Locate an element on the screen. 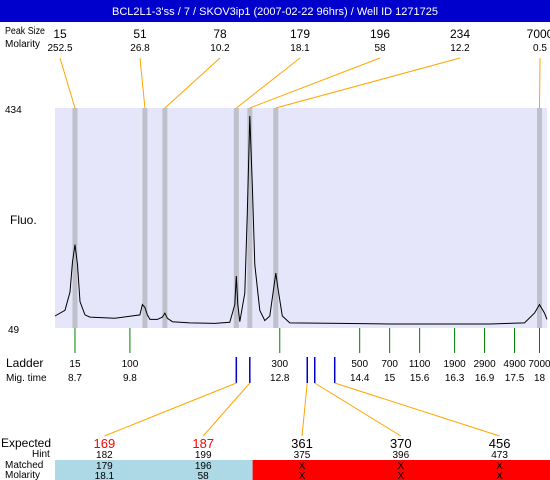 Image resolution: width=550 pixels, height=480 pixels. matched-band is located at coordinates (154, 470).